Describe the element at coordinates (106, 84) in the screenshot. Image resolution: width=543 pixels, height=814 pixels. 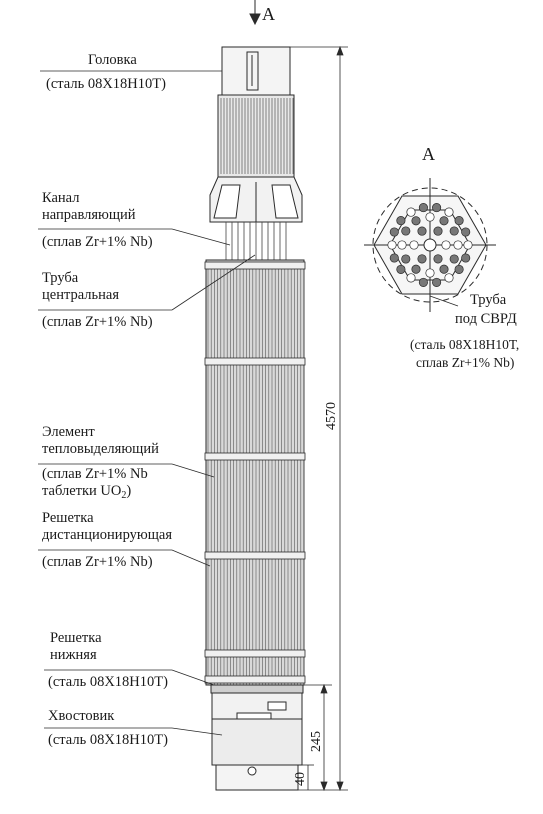
I see `label-head-material: (сталь 08Х18Н10Т)` at that location.